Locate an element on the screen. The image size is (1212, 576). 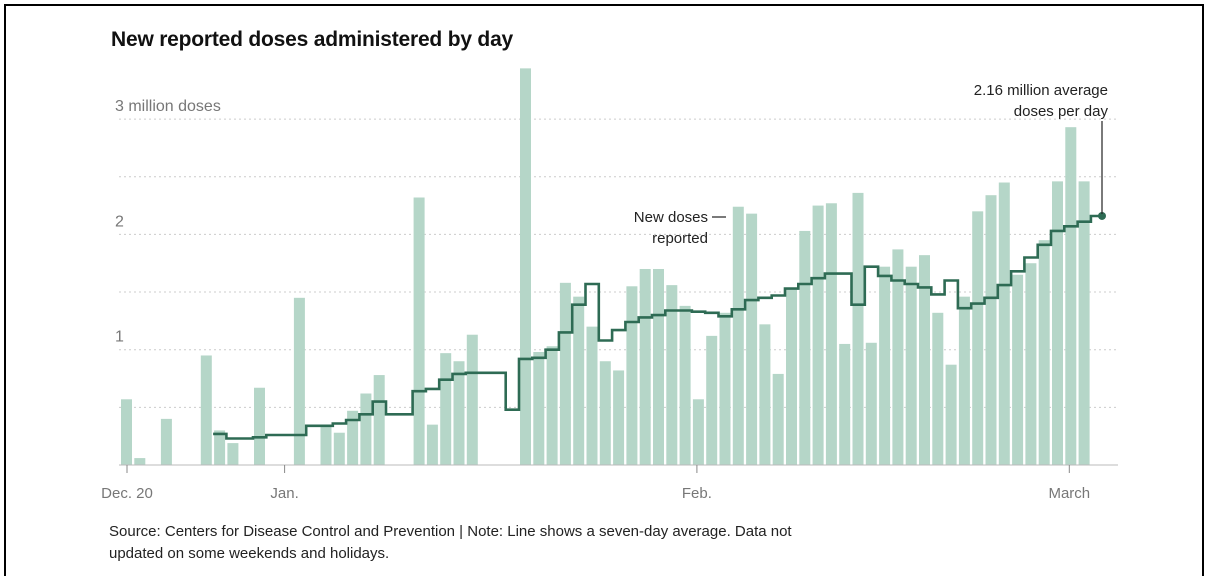
x-tick-label: Jan. is located at coordinates (284, 493).